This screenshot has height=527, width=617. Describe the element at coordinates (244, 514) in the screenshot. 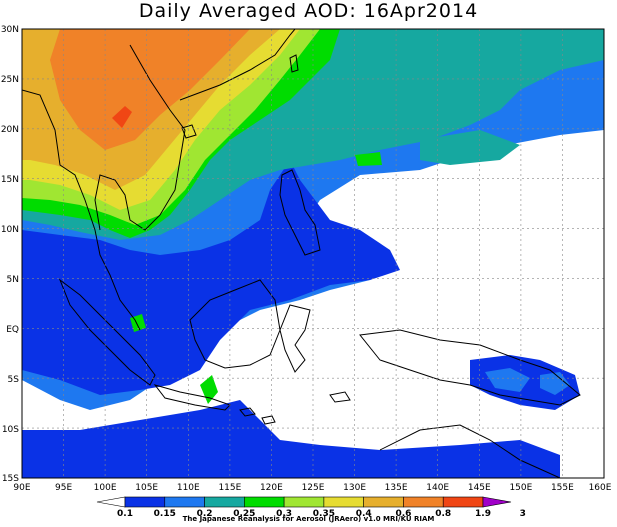

I see `legend-label: 0.25` at that location.